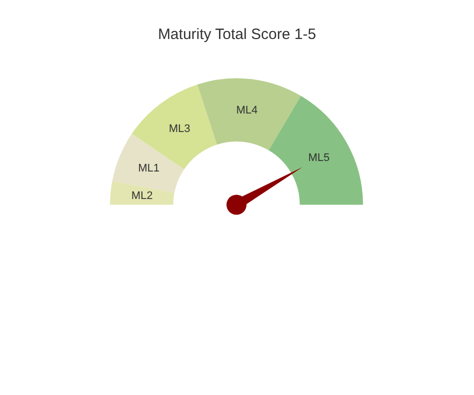  I want to click on slice-label: ML4, so click(247, 110).